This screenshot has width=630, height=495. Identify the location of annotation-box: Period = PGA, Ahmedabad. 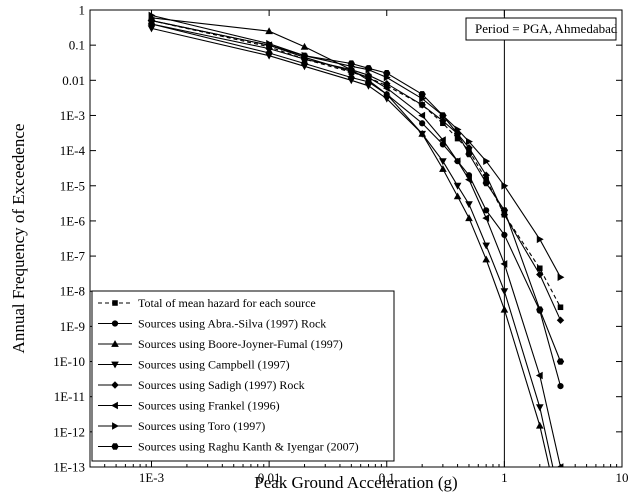
(541, 29).